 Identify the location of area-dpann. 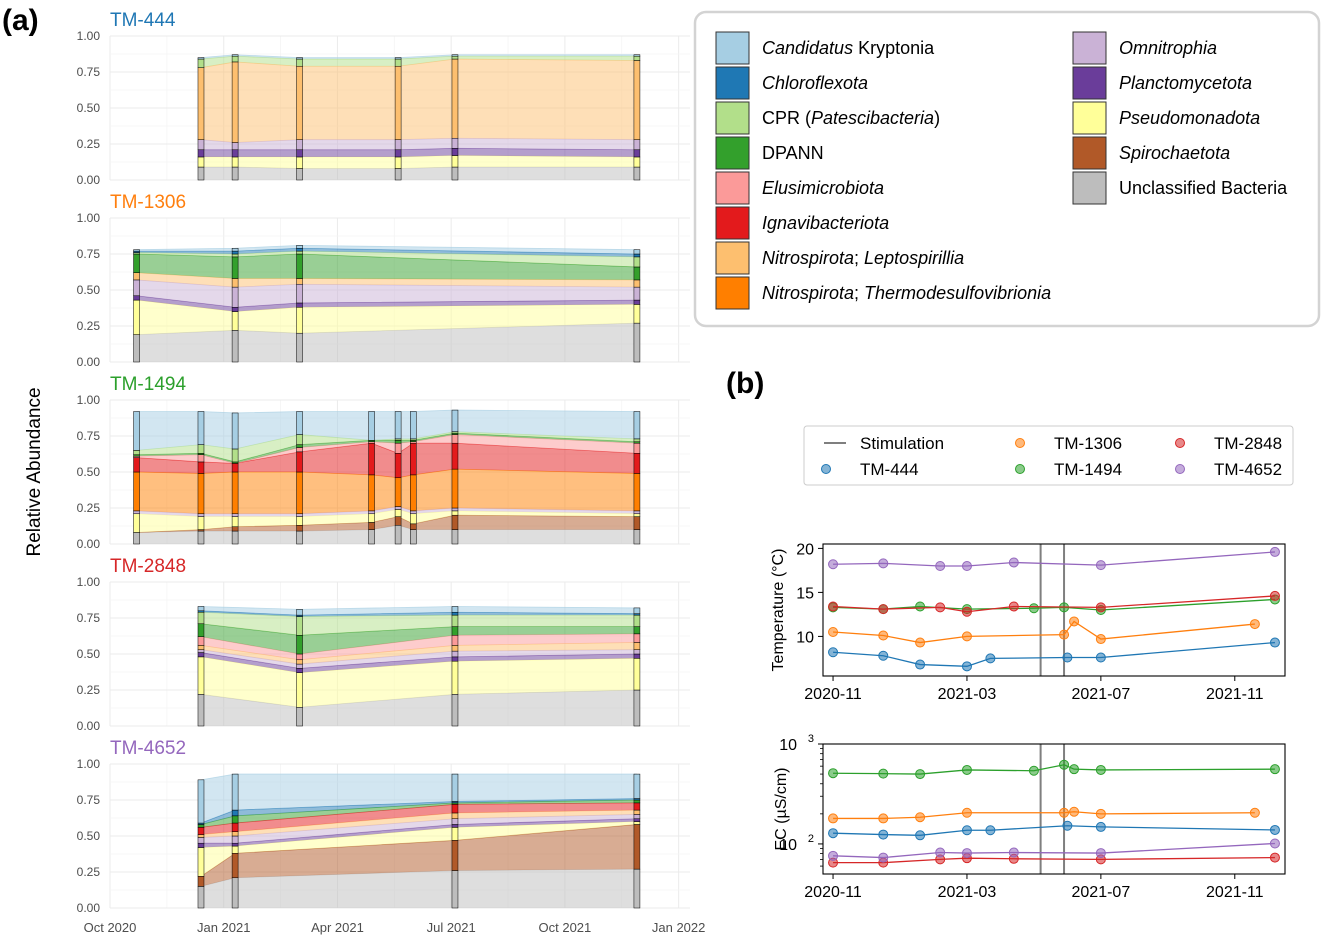
(386, 448).